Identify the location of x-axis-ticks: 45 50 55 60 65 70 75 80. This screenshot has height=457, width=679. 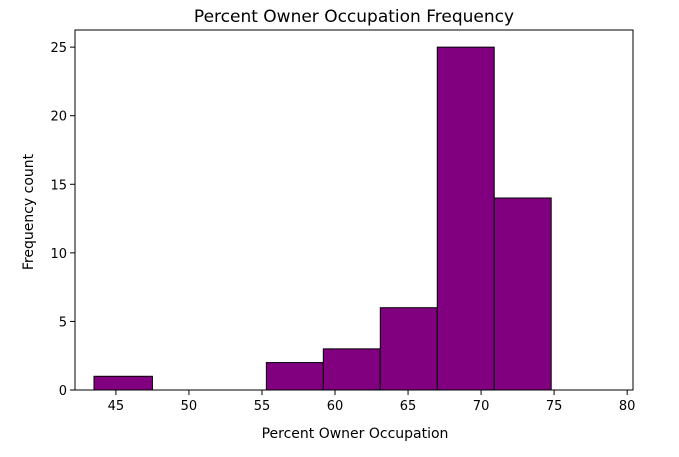
(372, 402).